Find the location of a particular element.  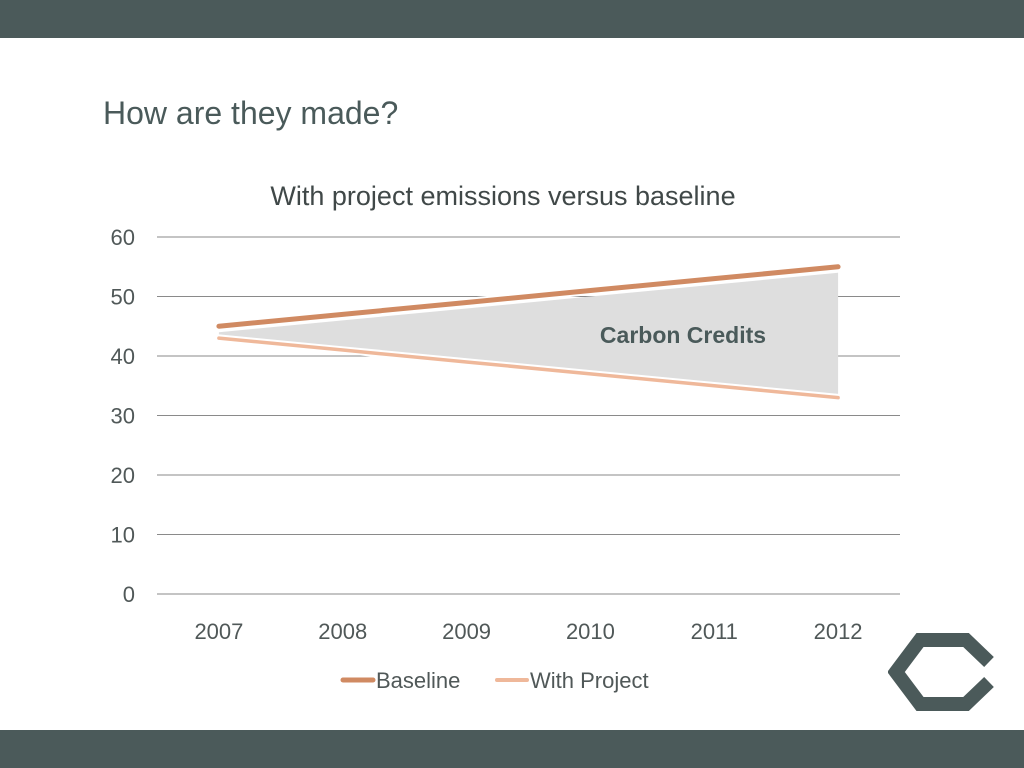

top-banner is located at coordinates (512, 19).